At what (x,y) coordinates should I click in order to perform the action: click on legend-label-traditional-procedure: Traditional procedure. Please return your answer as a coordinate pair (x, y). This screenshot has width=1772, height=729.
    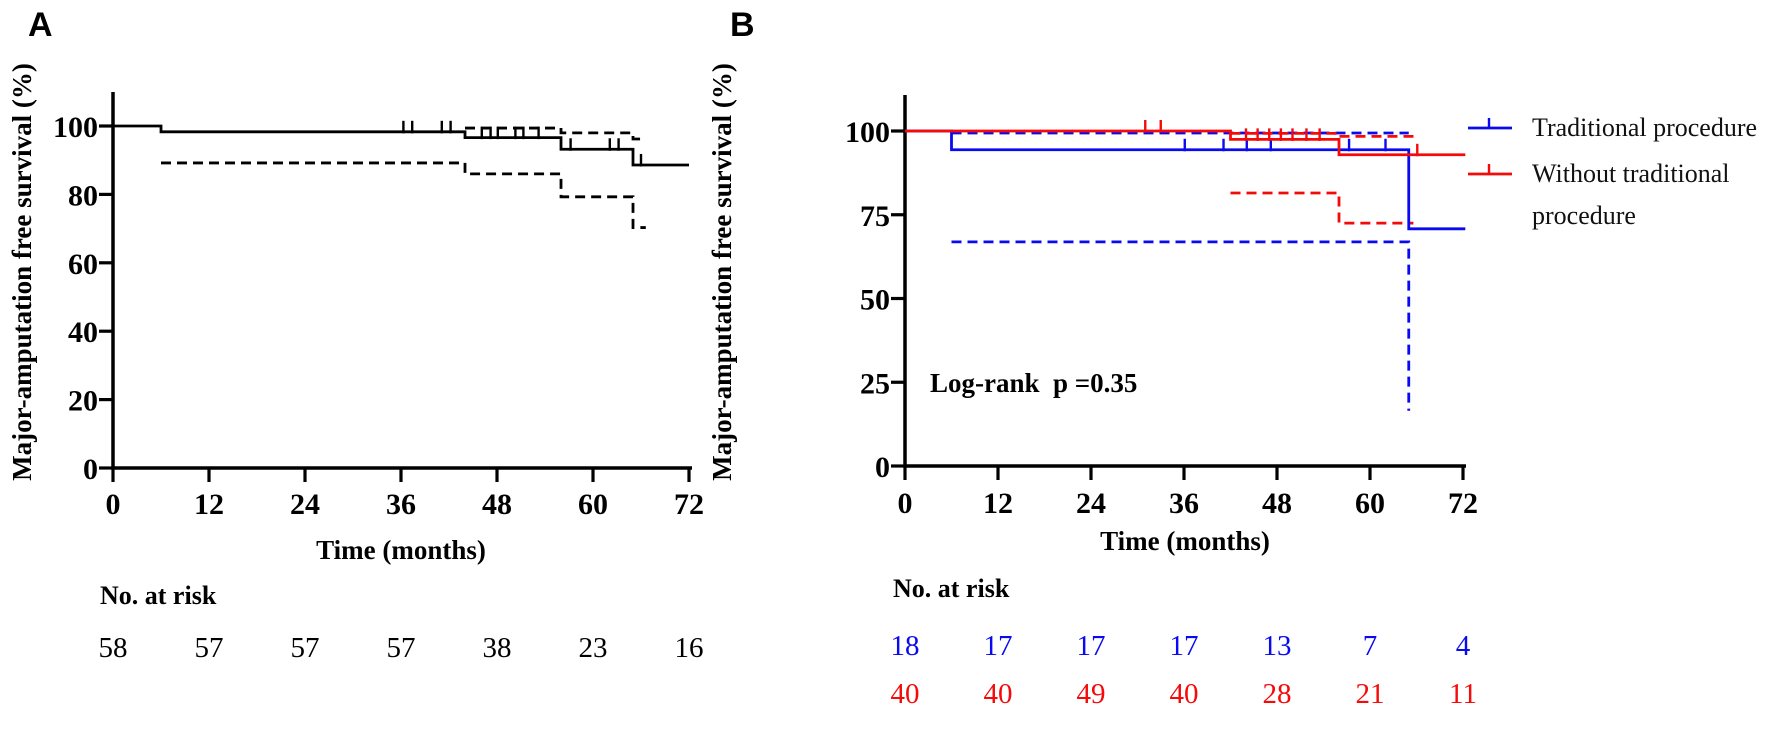
    Looking at the image, I should click on (1645, 127).